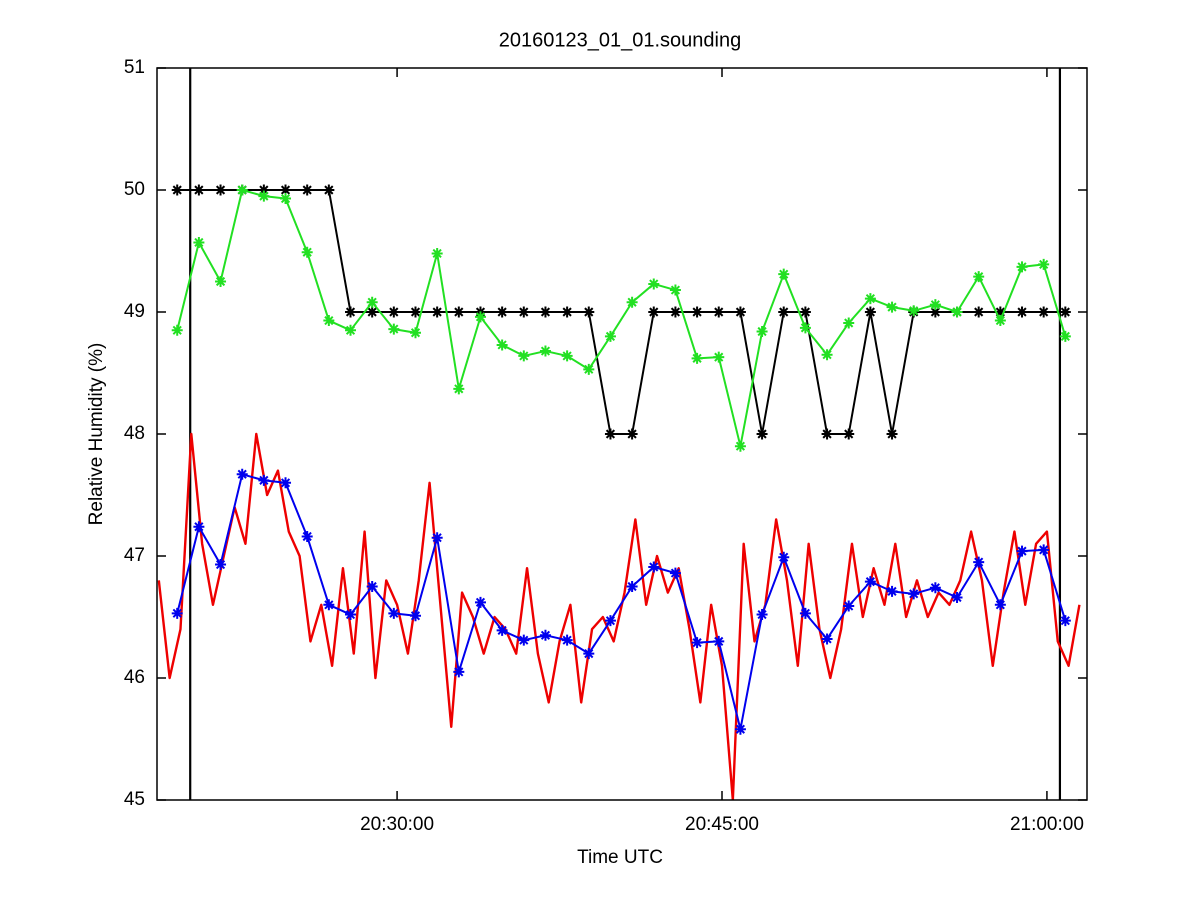 Image resolution: width=1201 pixels, height=900 pixels. What do you see at coordinates (134, 555) in the screenshot?
I see `y-tick-label: 47` at bounding box center [134, 555].